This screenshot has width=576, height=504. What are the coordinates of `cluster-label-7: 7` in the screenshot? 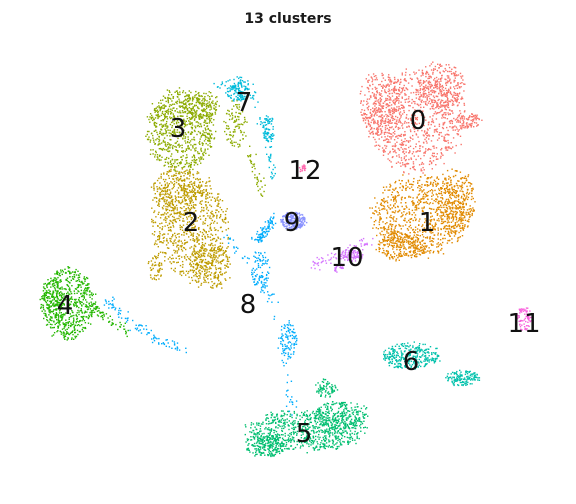 It's located at (244, 103).